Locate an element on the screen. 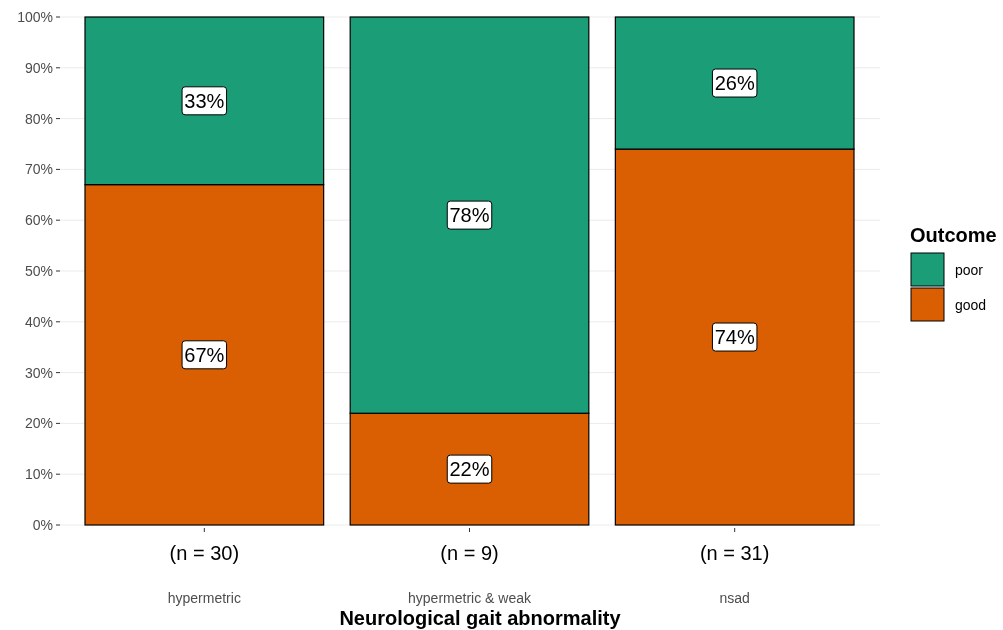 The height and width of the screenshot is (630, 1003). y-tick-label: 70% is located at coordinates (38, 169).